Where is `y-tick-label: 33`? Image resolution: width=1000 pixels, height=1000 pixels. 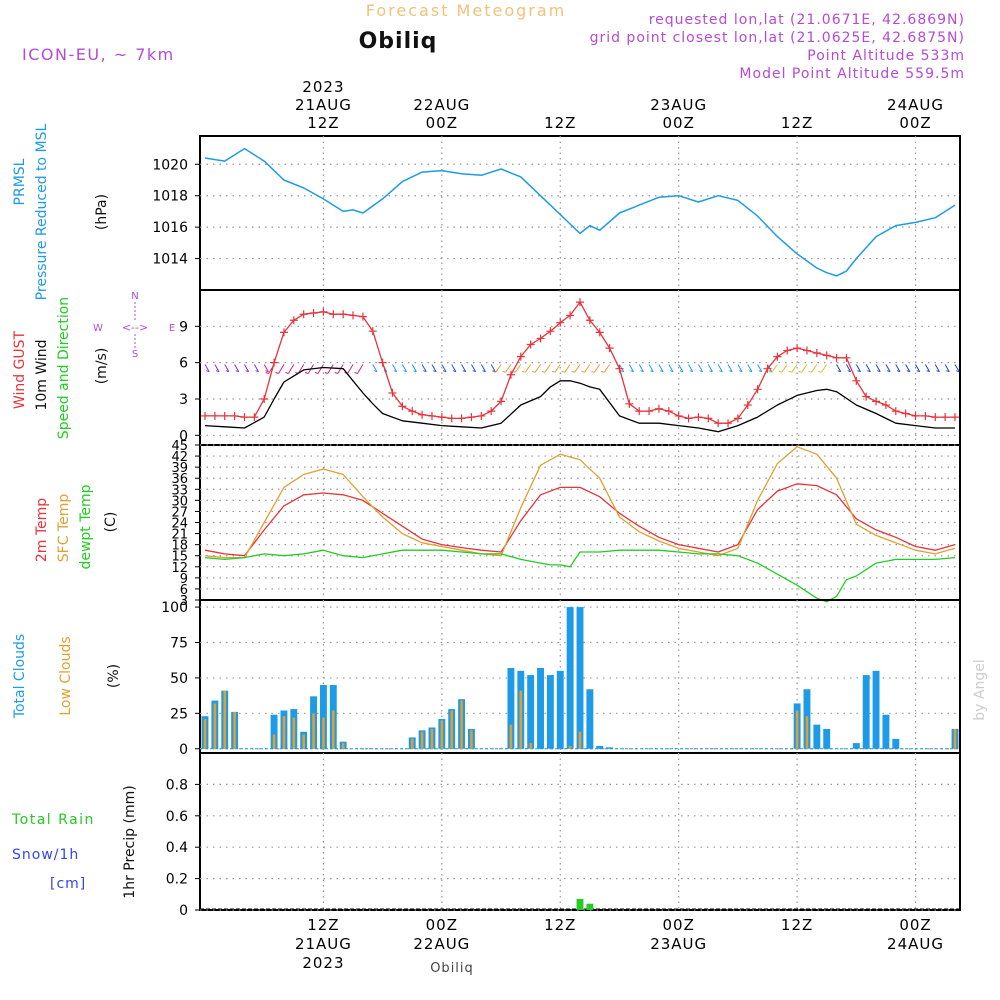
y-tick-label: 33 is located at coordinates (179, 490).